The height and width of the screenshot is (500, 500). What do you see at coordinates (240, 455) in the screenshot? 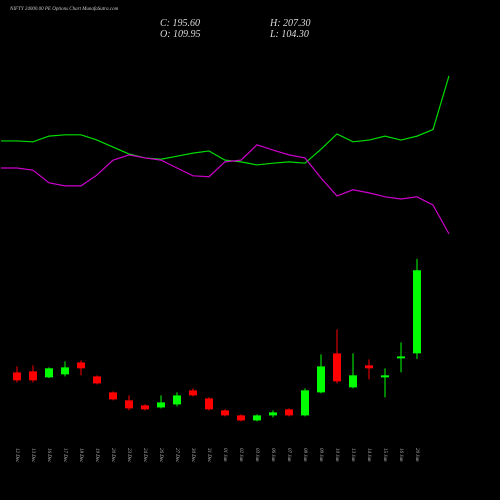
I see `x-tick-label: 02 Jan` at bounding box center [240, 455].